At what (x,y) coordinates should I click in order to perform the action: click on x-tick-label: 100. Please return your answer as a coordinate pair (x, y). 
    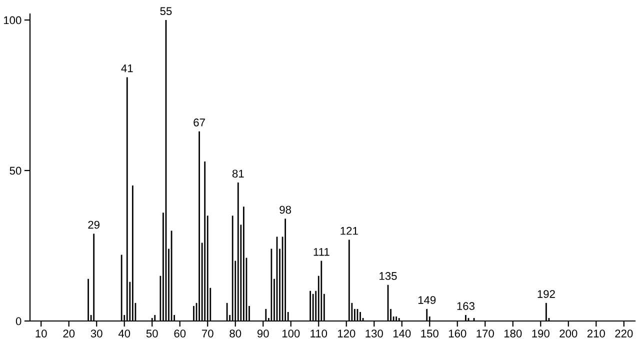
    Looking at the image, I should click on (291, 334).